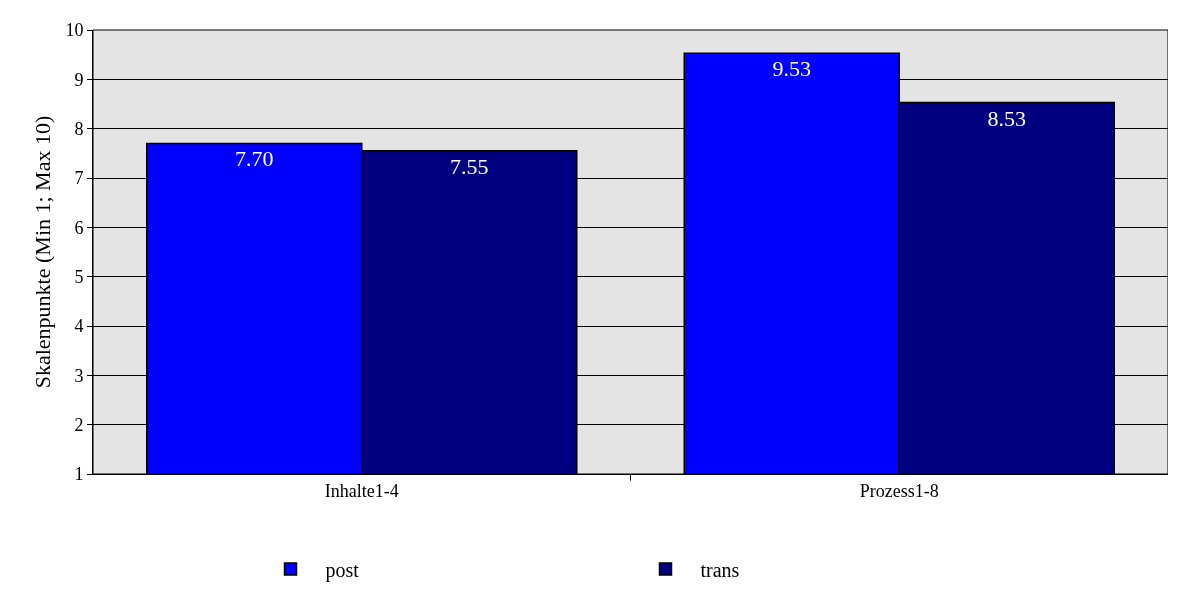 Image resolution: width=1193 pixels, height=601 pixels. What do you see at coordinates (79, 79) in the screenshot?
I see `y-tick-label: 9` at bounding box center [79, 79].